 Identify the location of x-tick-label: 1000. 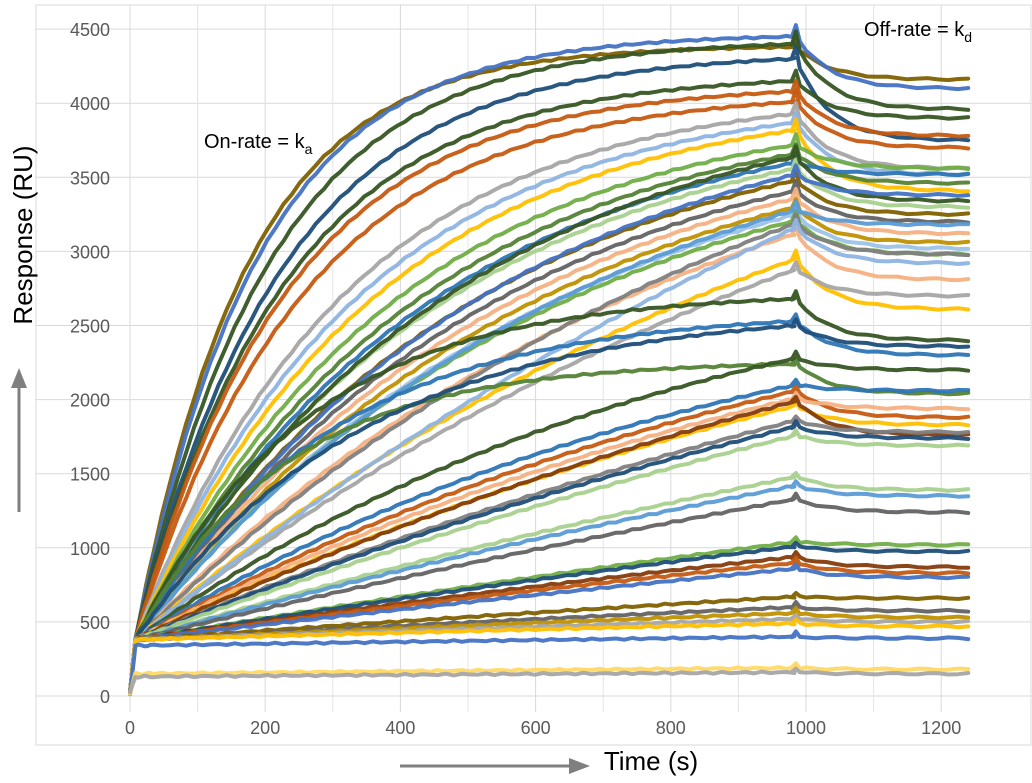
(806, 728).